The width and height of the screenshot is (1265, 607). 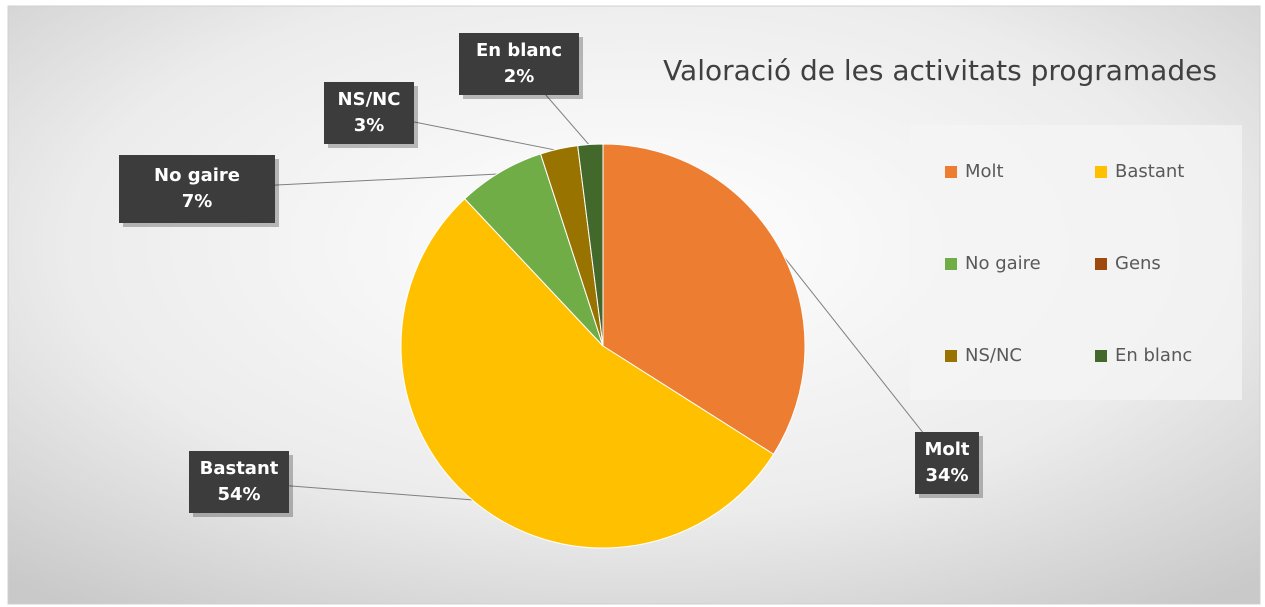 I want to click on leader-line, so click(x=862, y=356).